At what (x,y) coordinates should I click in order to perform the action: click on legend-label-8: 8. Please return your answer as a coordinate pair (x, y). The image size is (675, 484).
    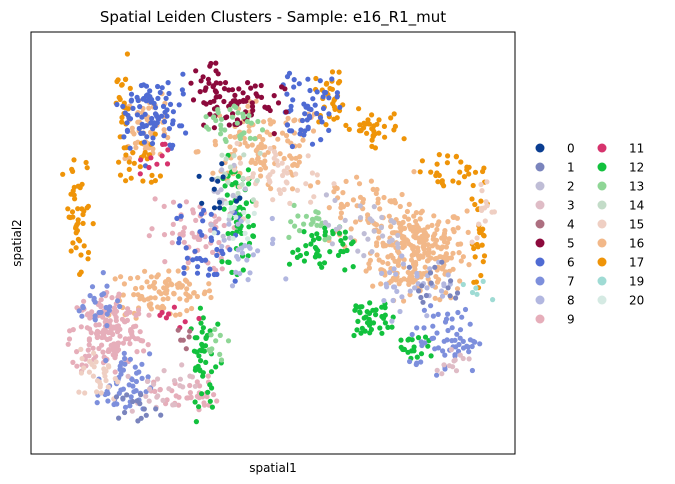
    Looking at the image, I should click on (571, 301).